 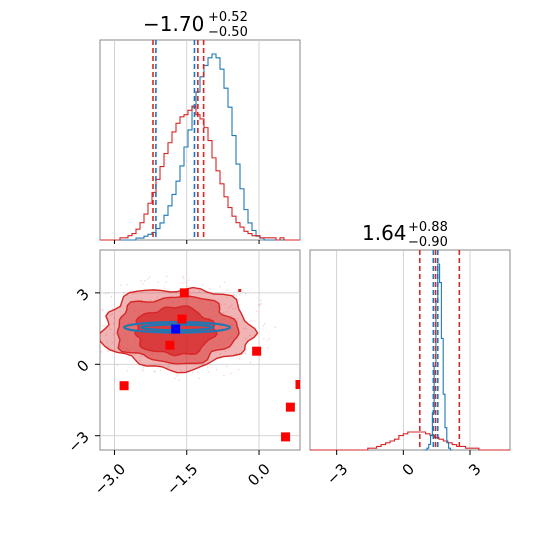 I want to click on tick-label-x-param1: −1.5, so click(x=182, y=479).